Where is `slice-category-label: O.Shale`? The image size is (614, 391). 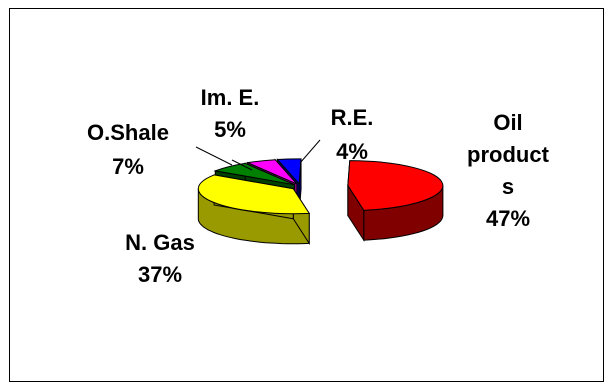
slice-category-label: O.Shale is located at coordinates (128, 132).